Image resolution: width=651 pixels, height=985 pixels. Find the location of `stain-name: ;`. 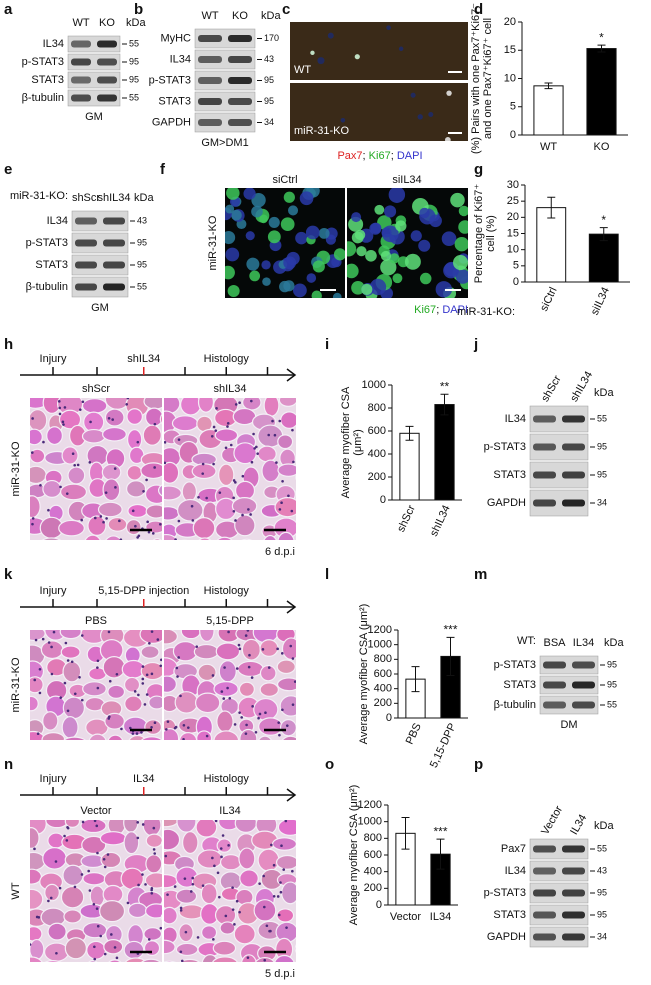

stain-name: ; is located at coordinates (439, 310).